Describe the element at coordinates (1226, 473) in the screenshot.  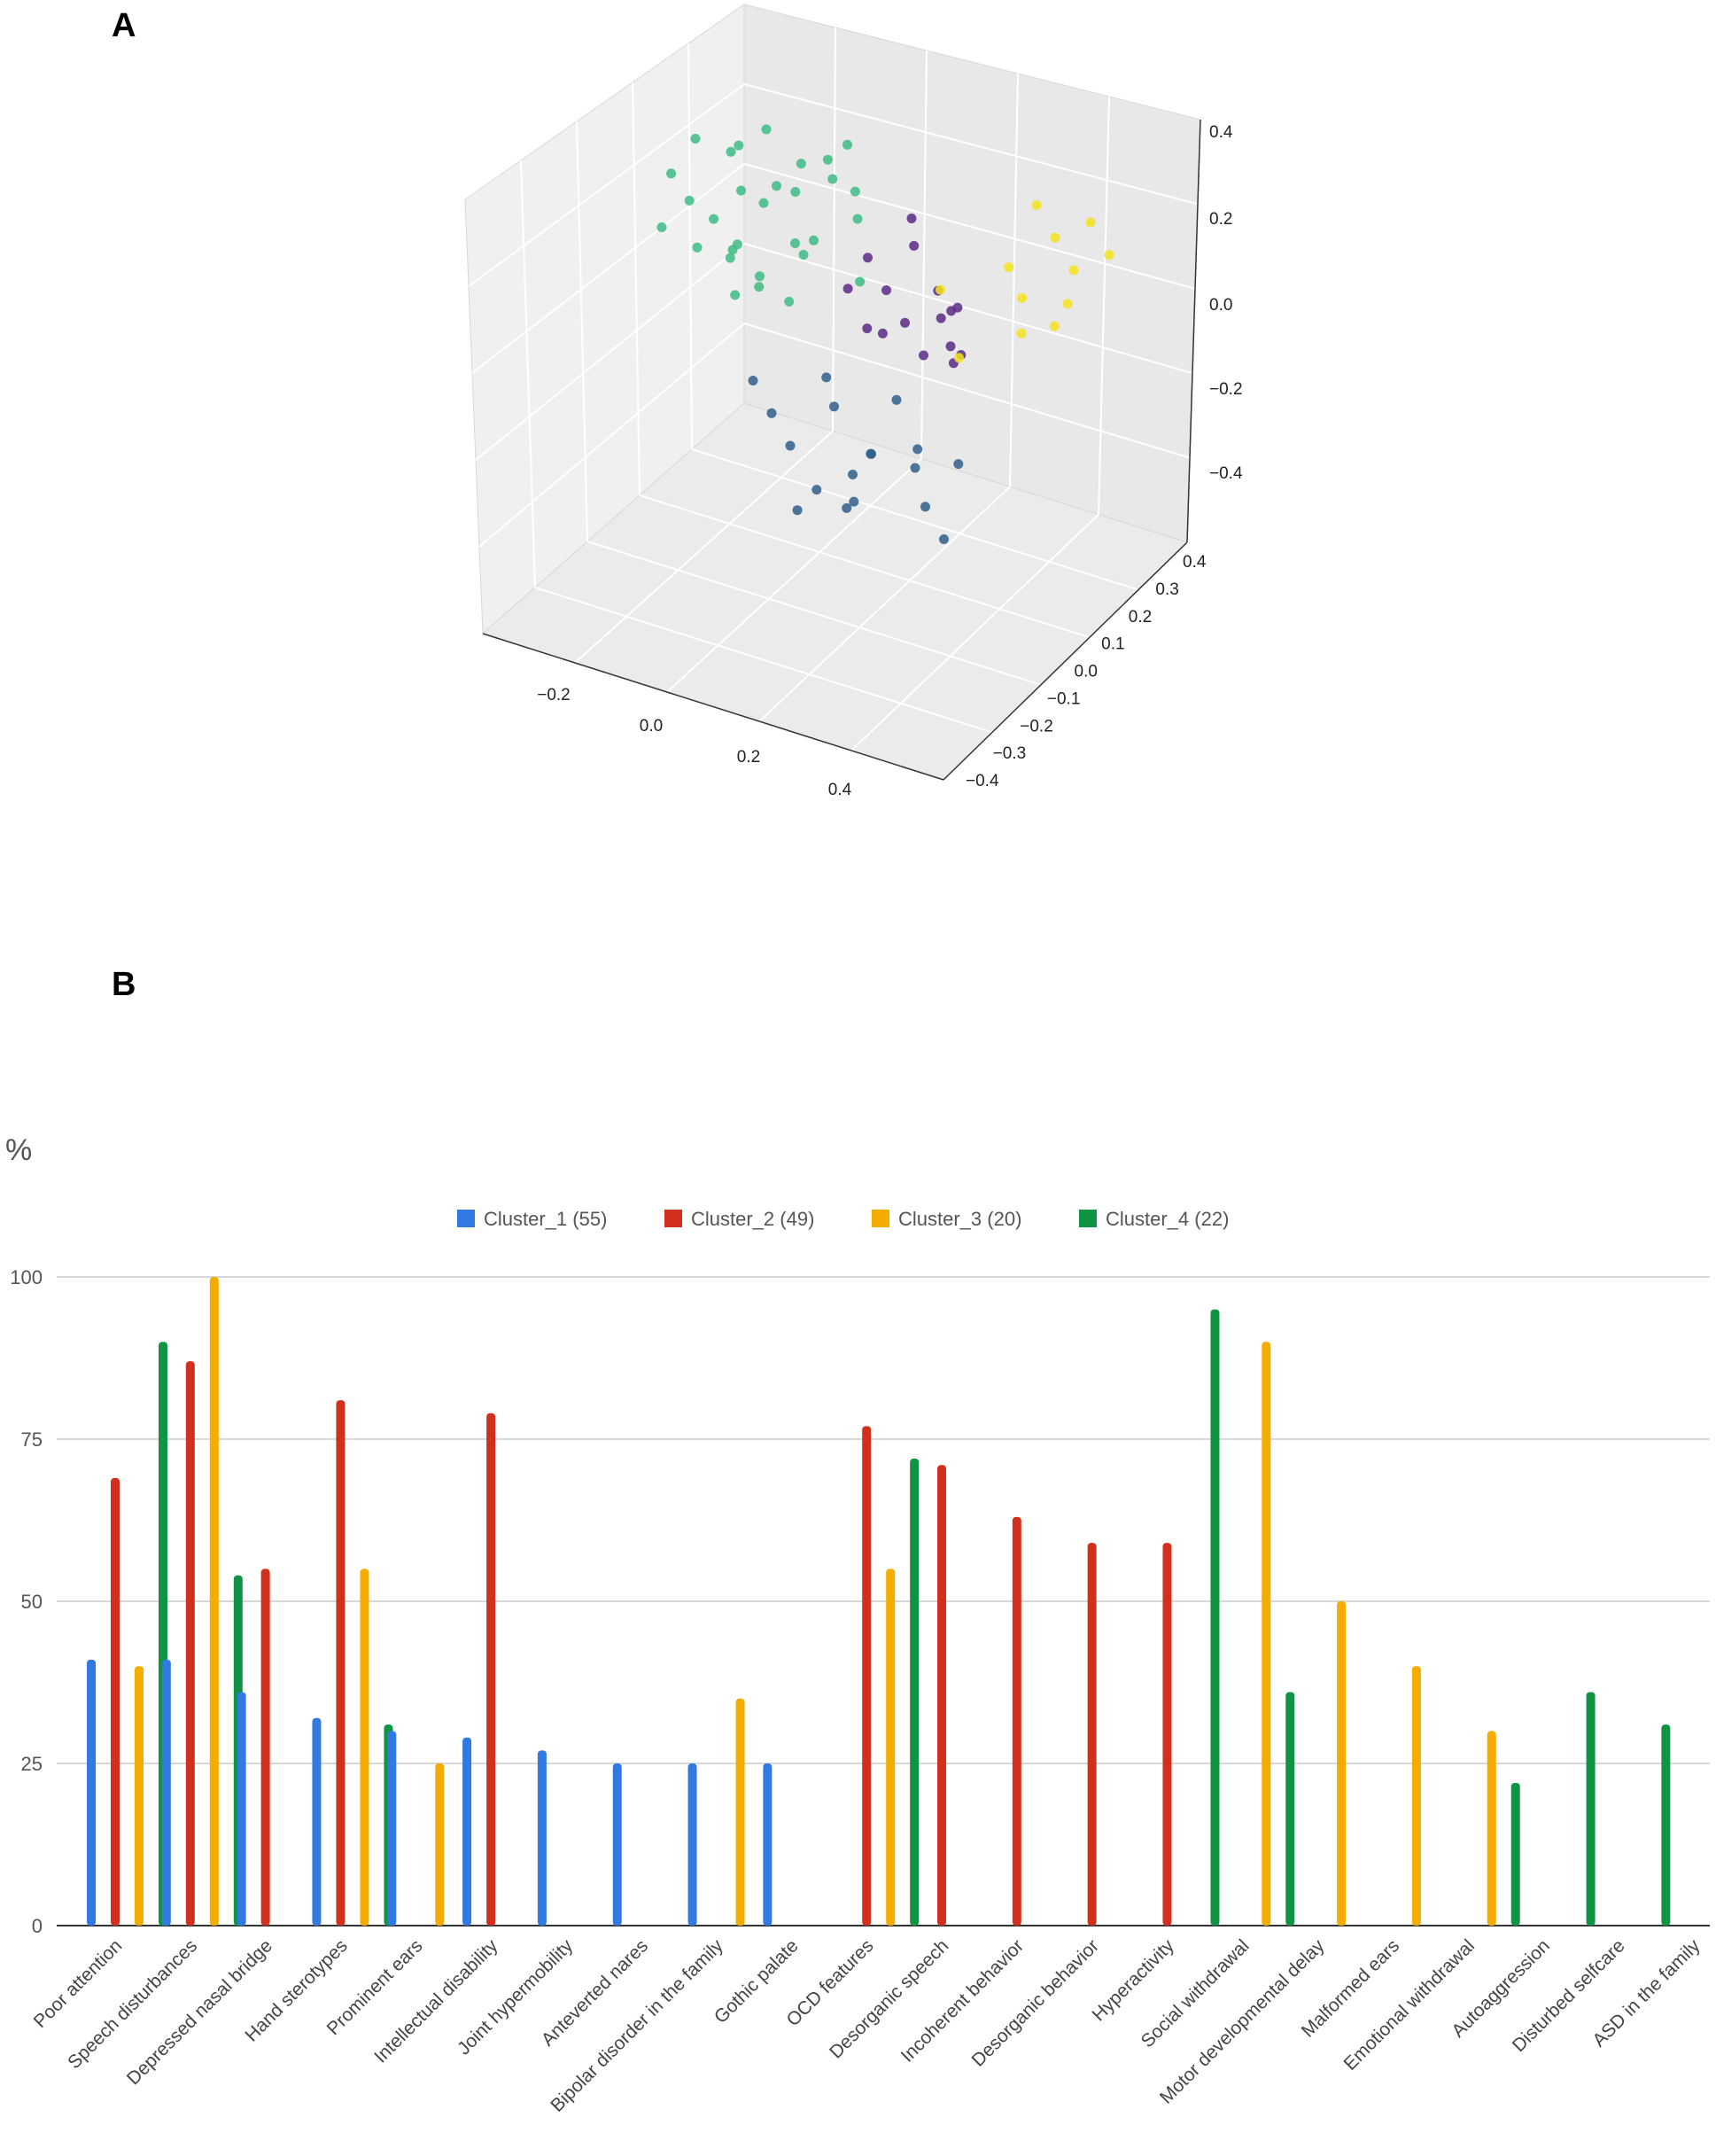
I see `z-tick-label: −0.4` at that location.